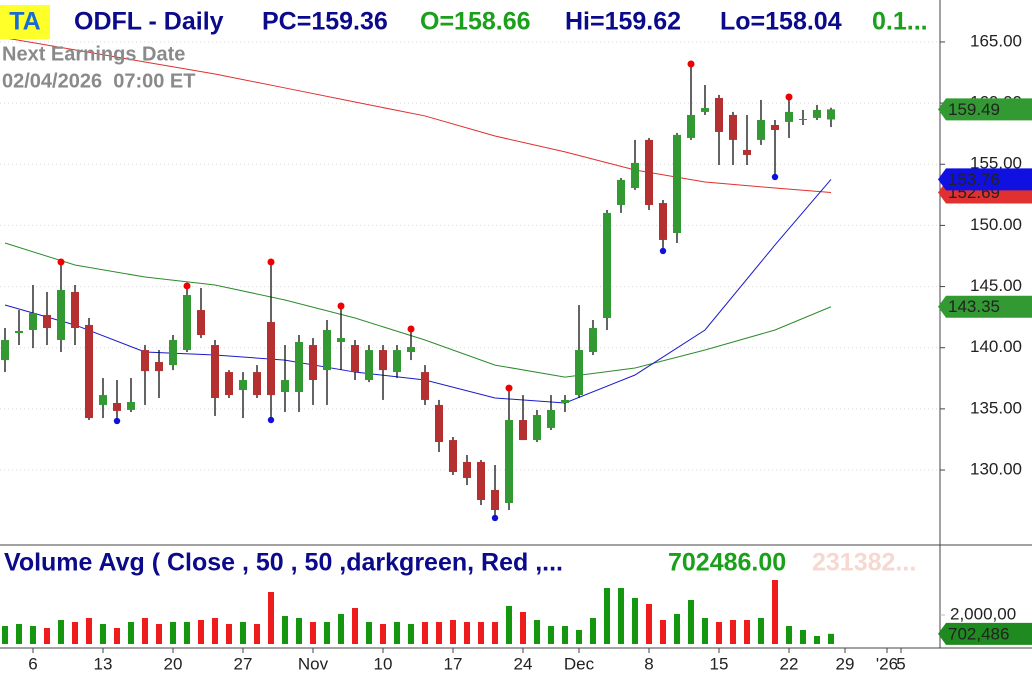 Image resolution: width=1032 pixels, height=682 pixels. I want to click on price-flag-label: 143.35, so click(974, 306).